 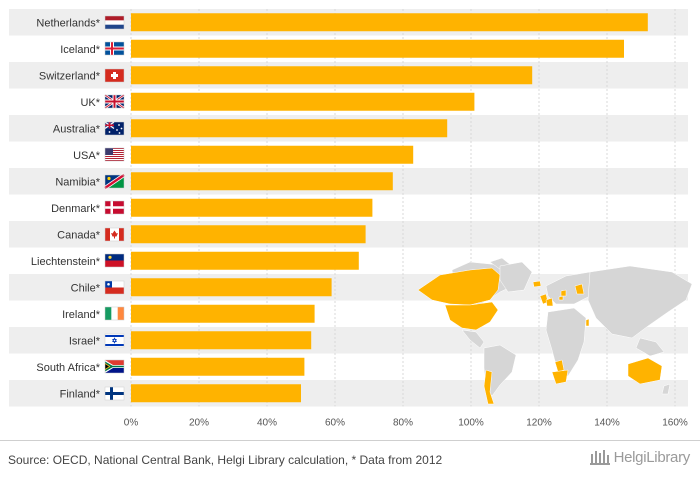 What do you see at coordinates (114, 48) in the screenshot?
I see `iceland-flag-icon` at bounding box center [114, 48].